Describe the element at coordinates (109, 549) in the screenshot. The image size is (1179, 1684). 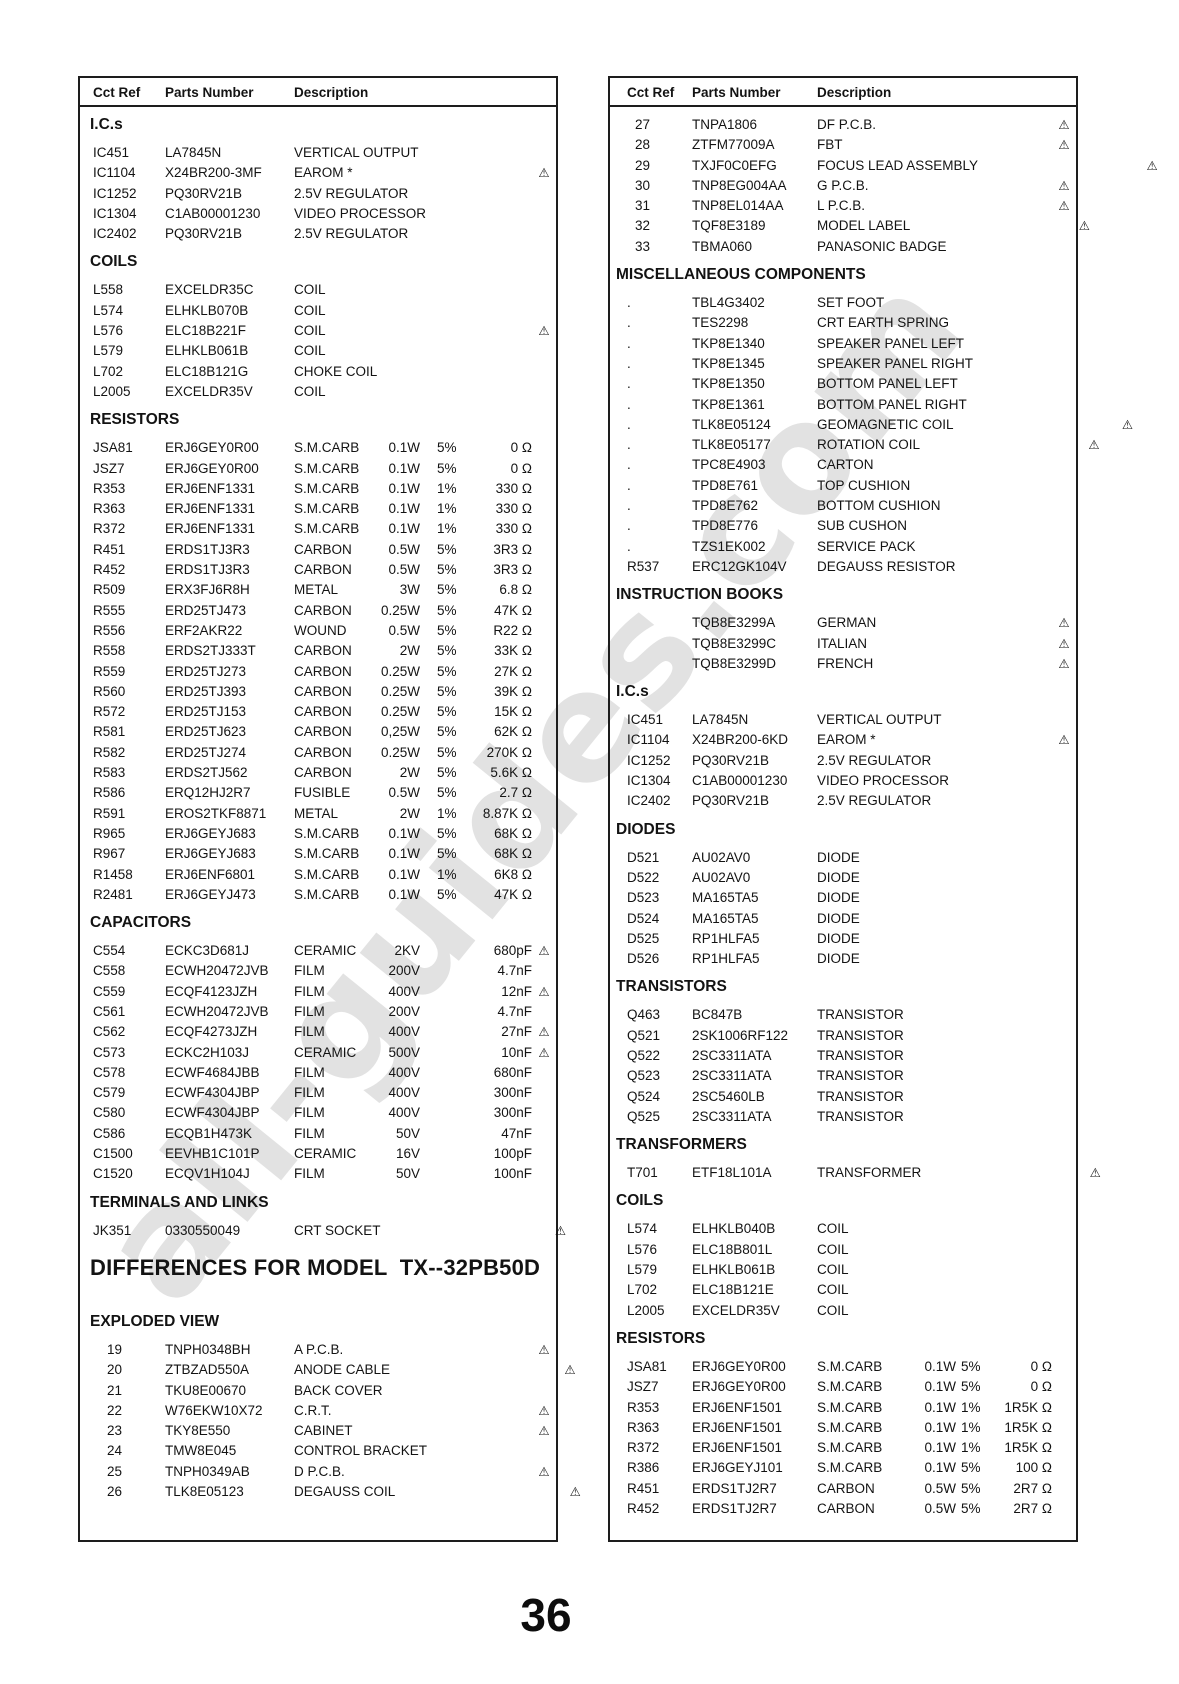
I see `cell-cct: R451` at that location.